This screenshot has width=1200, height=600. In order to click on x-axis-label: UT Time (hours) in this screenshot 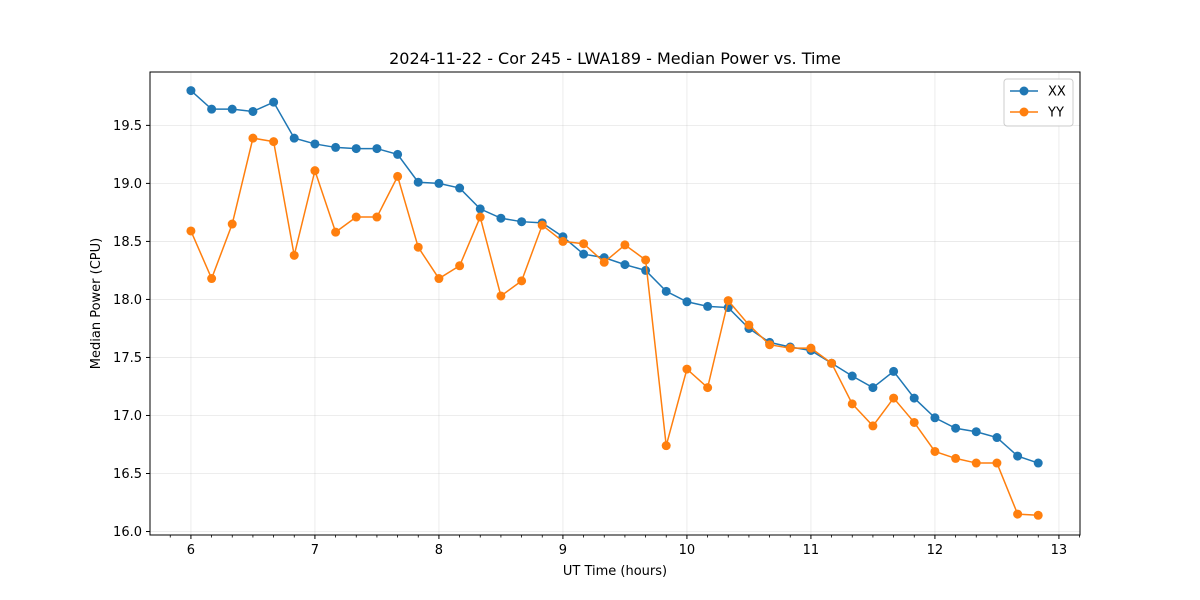, I will do `click(615, 571)`.